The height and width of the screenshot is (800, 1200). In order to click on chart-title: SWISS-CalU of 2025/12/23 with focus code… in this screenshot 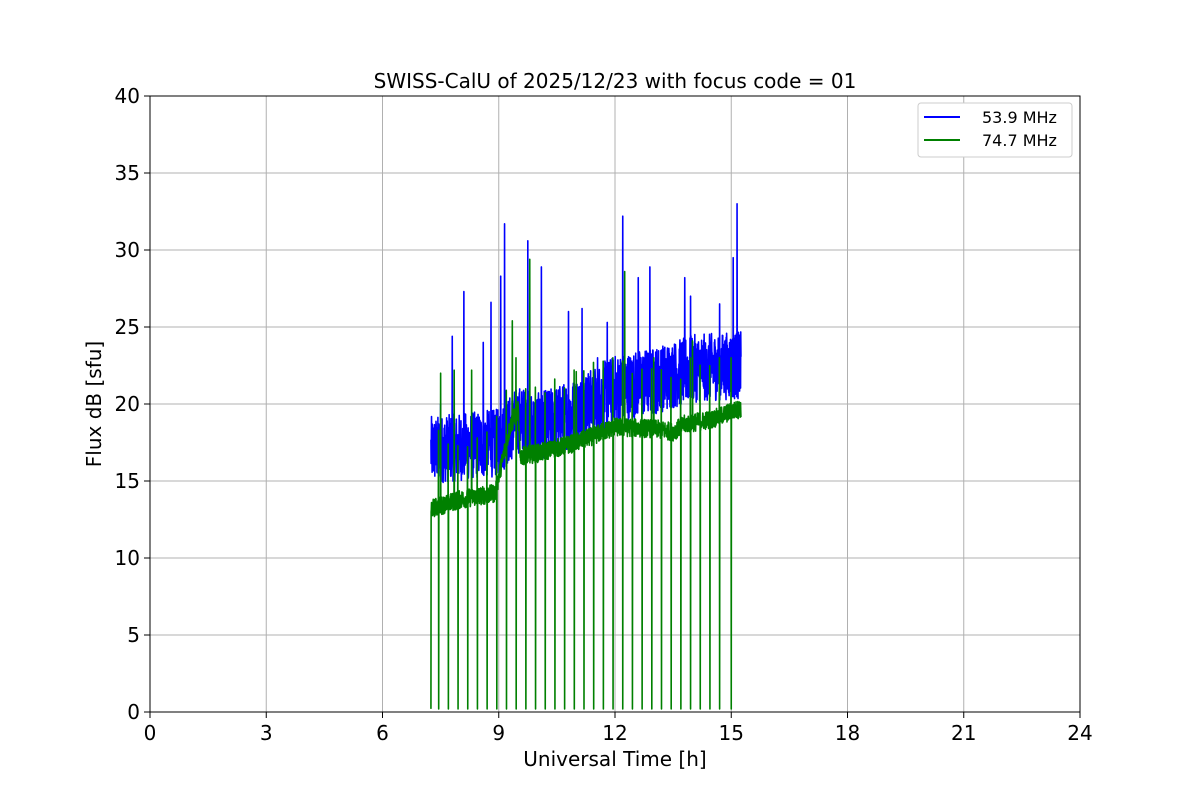, I will do `click(615, 81)`.